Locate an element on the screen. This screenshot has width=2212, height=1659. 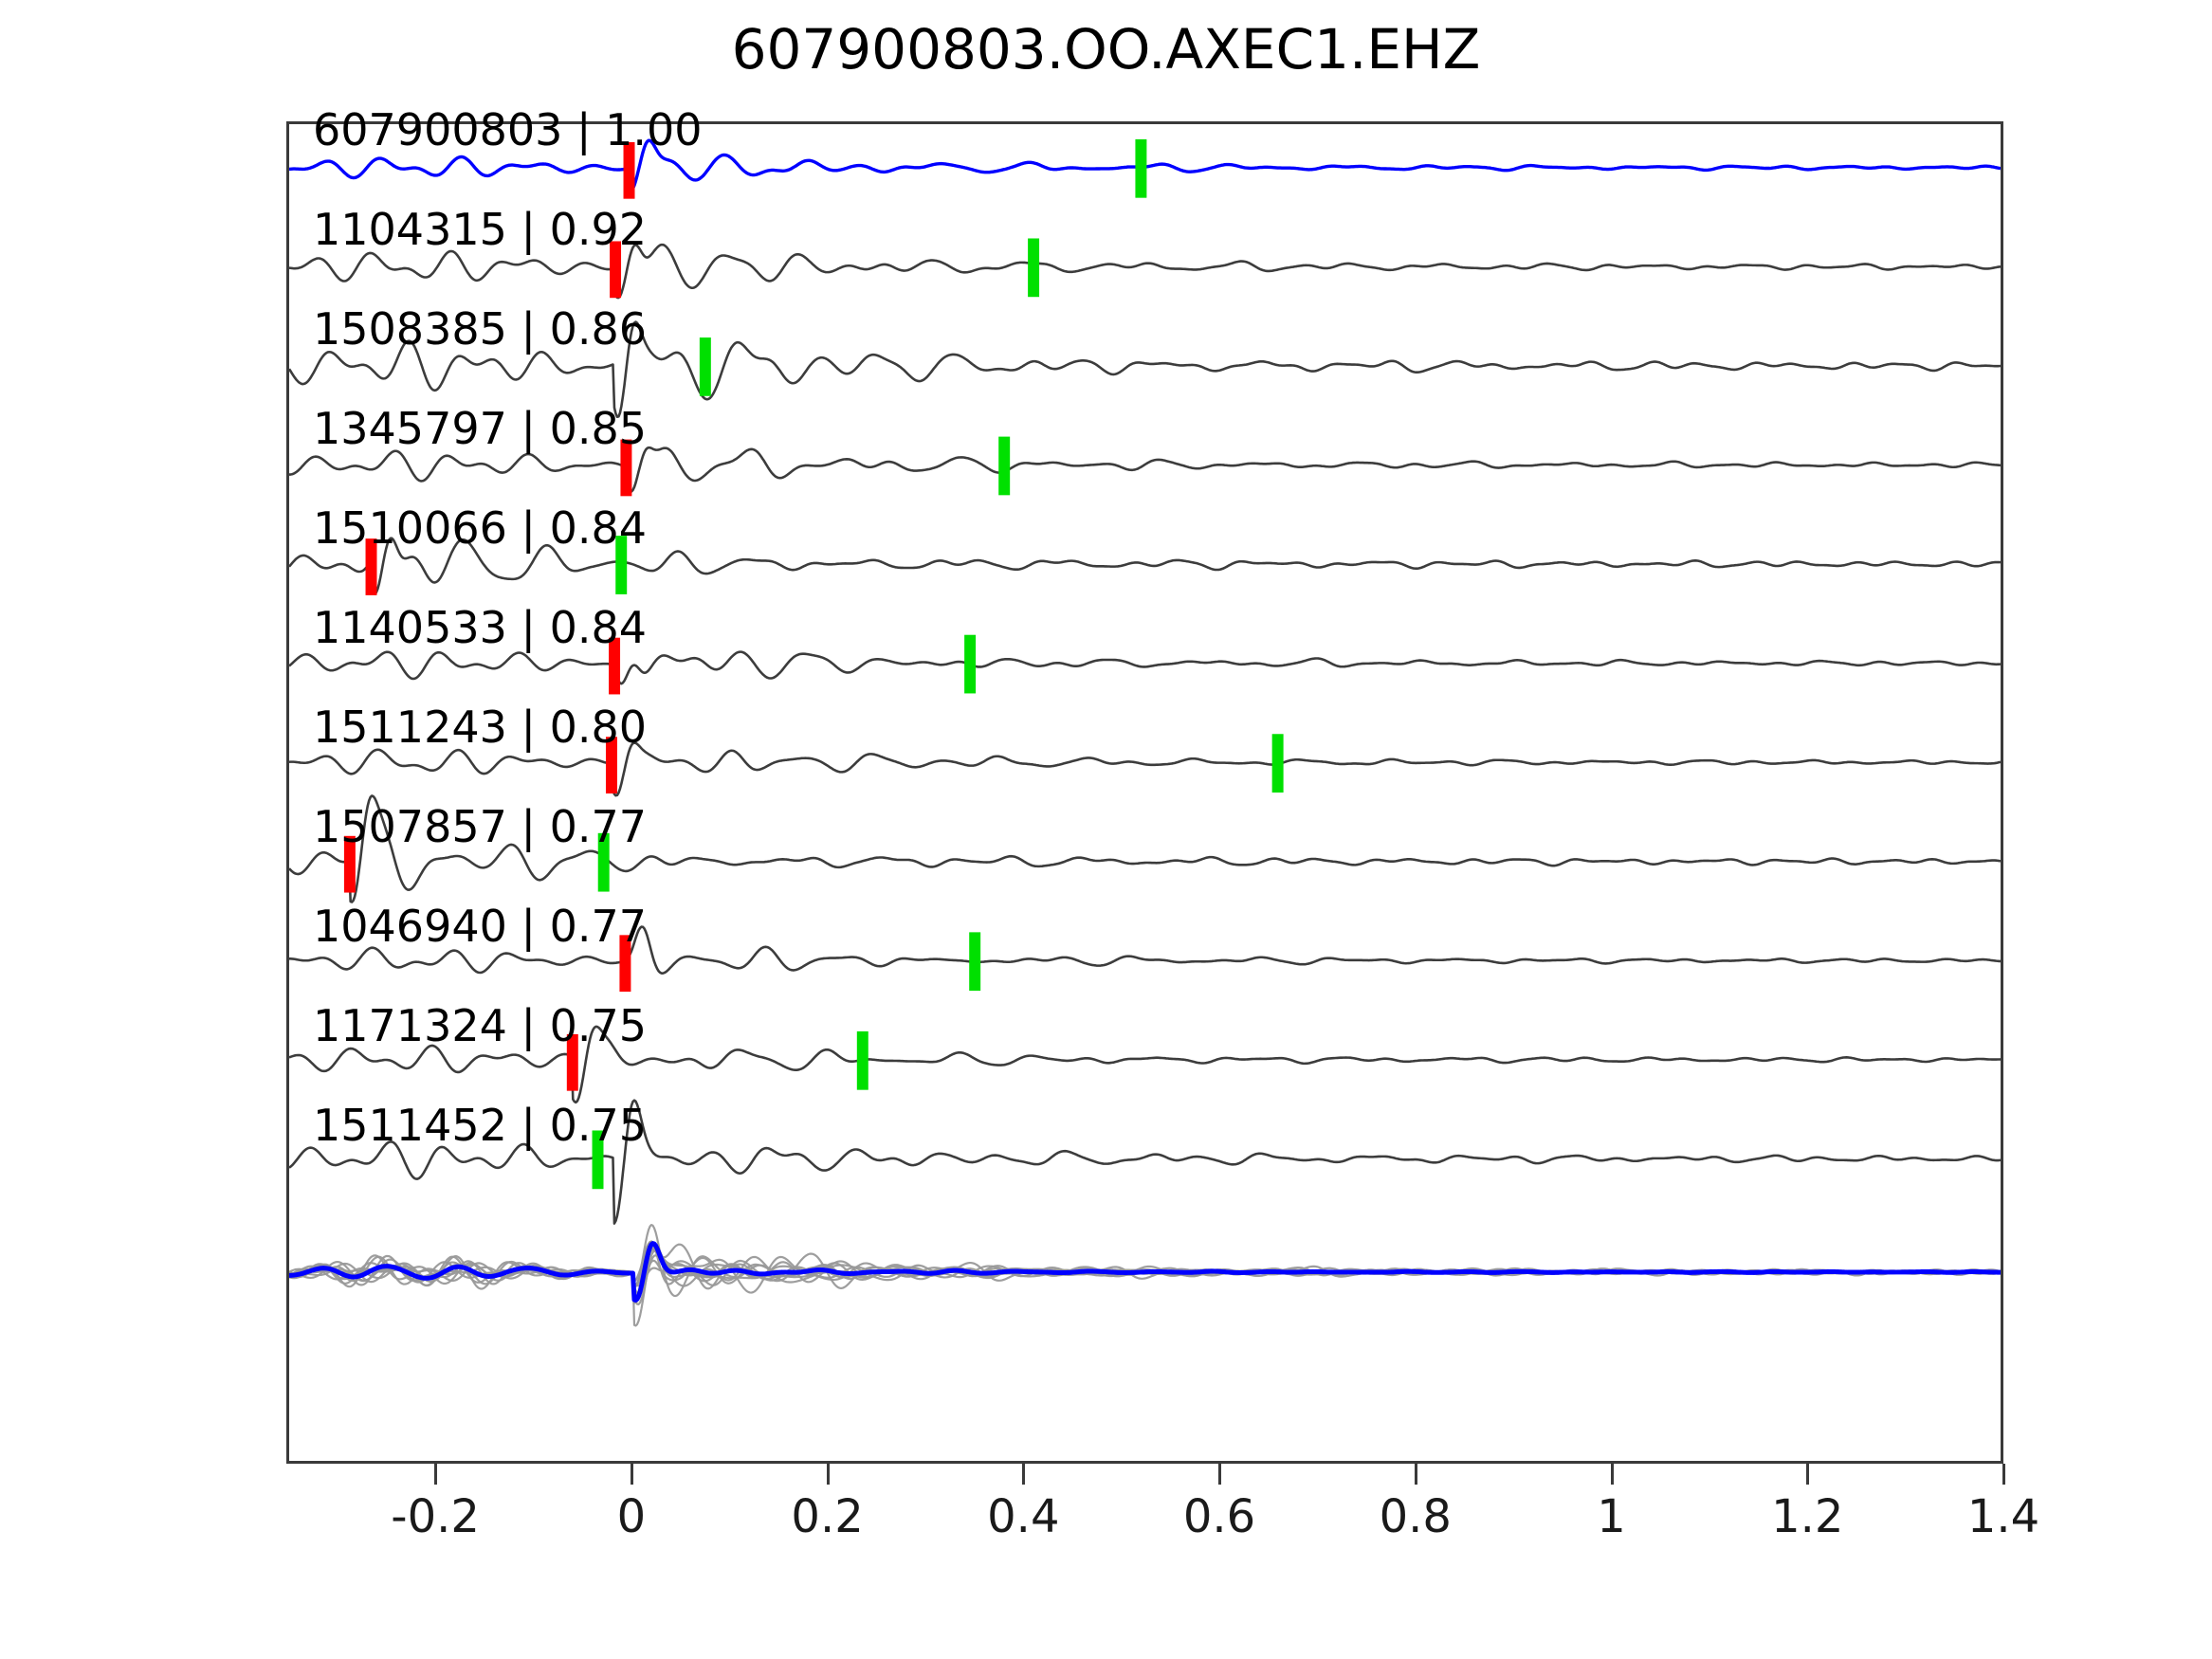
trace-label: 1171324 | 0.75 is located at coordinates (480, 1025).